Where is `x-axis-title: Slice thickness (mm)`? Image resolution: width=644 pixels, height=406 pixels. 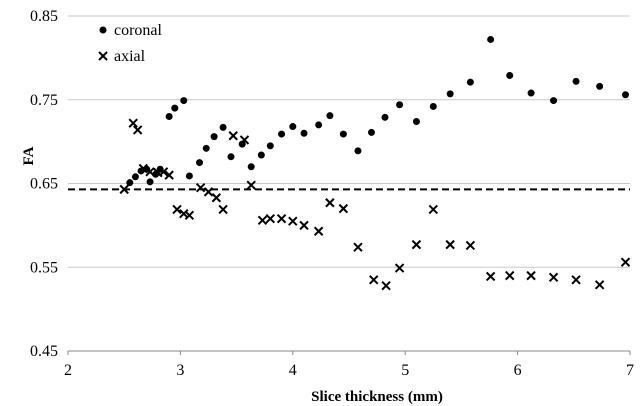
x-axis-title: Slice thickness (mm) is located at coordinates (377, 397).